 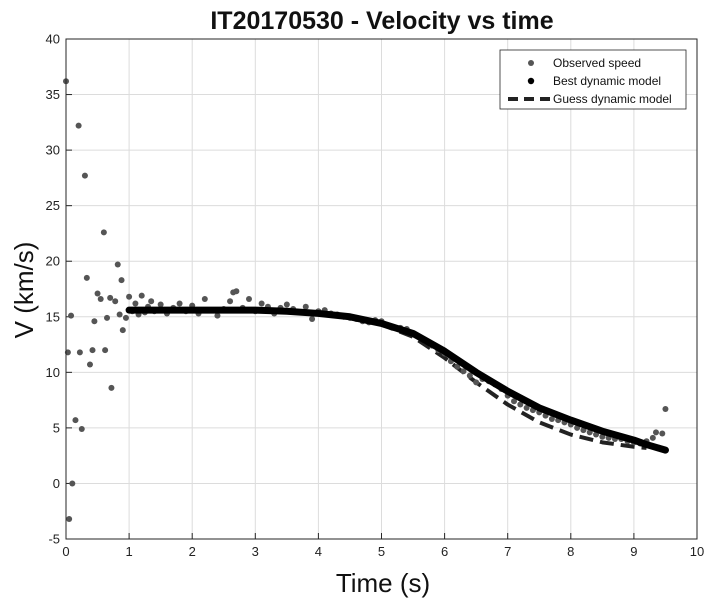 I want to click on x-tick-label: 1, so click(x=128, y=551).